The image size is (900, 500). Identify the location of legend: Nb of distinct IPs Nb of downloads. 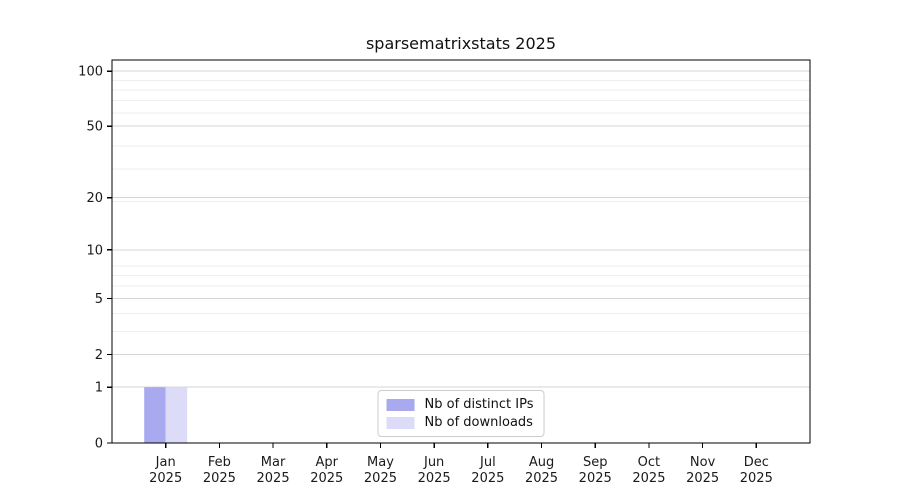
(461, 413).